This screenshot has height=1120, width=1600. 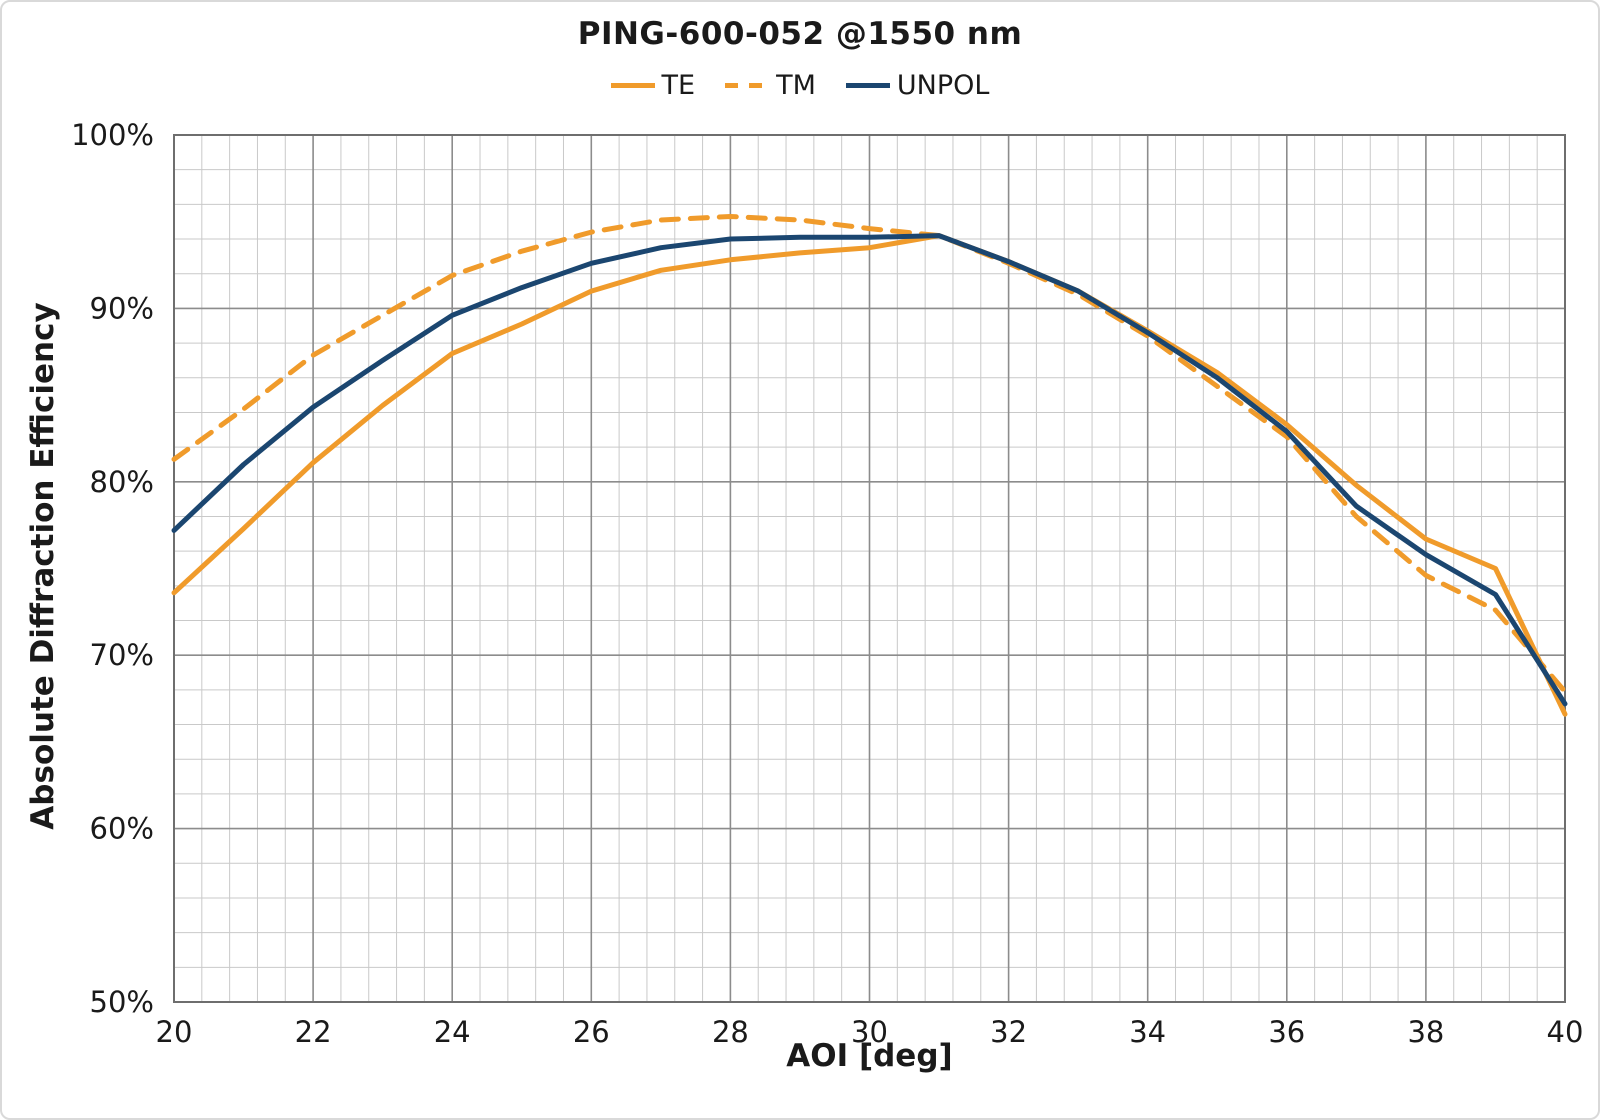 What do you see at coordinates (43, 566) in the screenshot?
I see `y-axis-title: Absolute Diffraction Efficiency` at bounding box center [43, 566].